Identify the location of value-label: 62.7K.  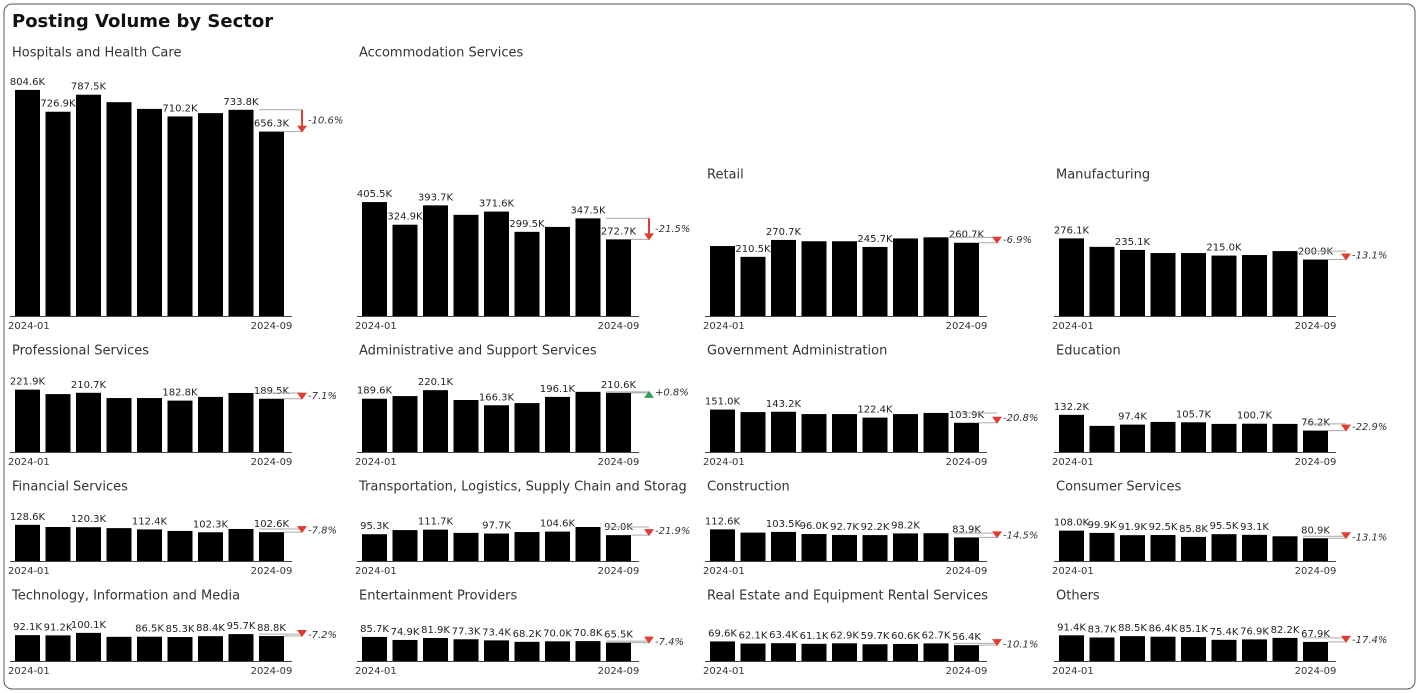
(936, 635).